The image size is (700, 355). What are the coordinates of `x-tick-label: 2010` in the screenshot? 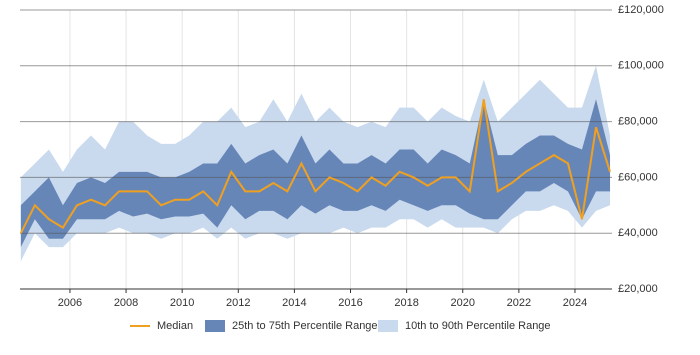 It's located at (182, 303).